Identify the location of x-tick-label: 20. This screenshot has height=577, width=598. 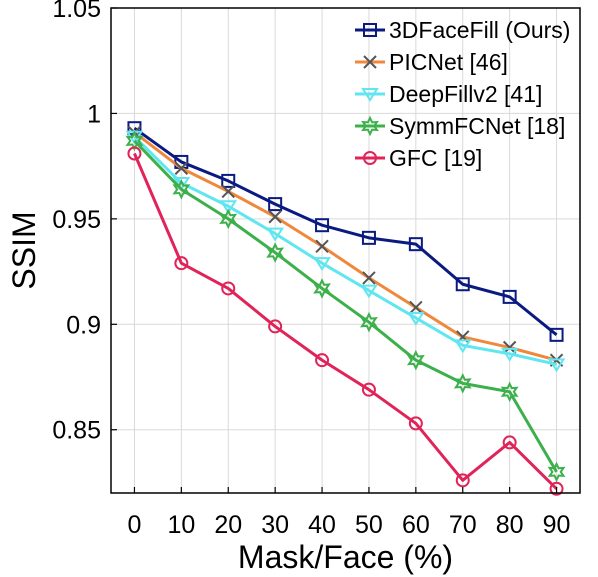
(228, 525).